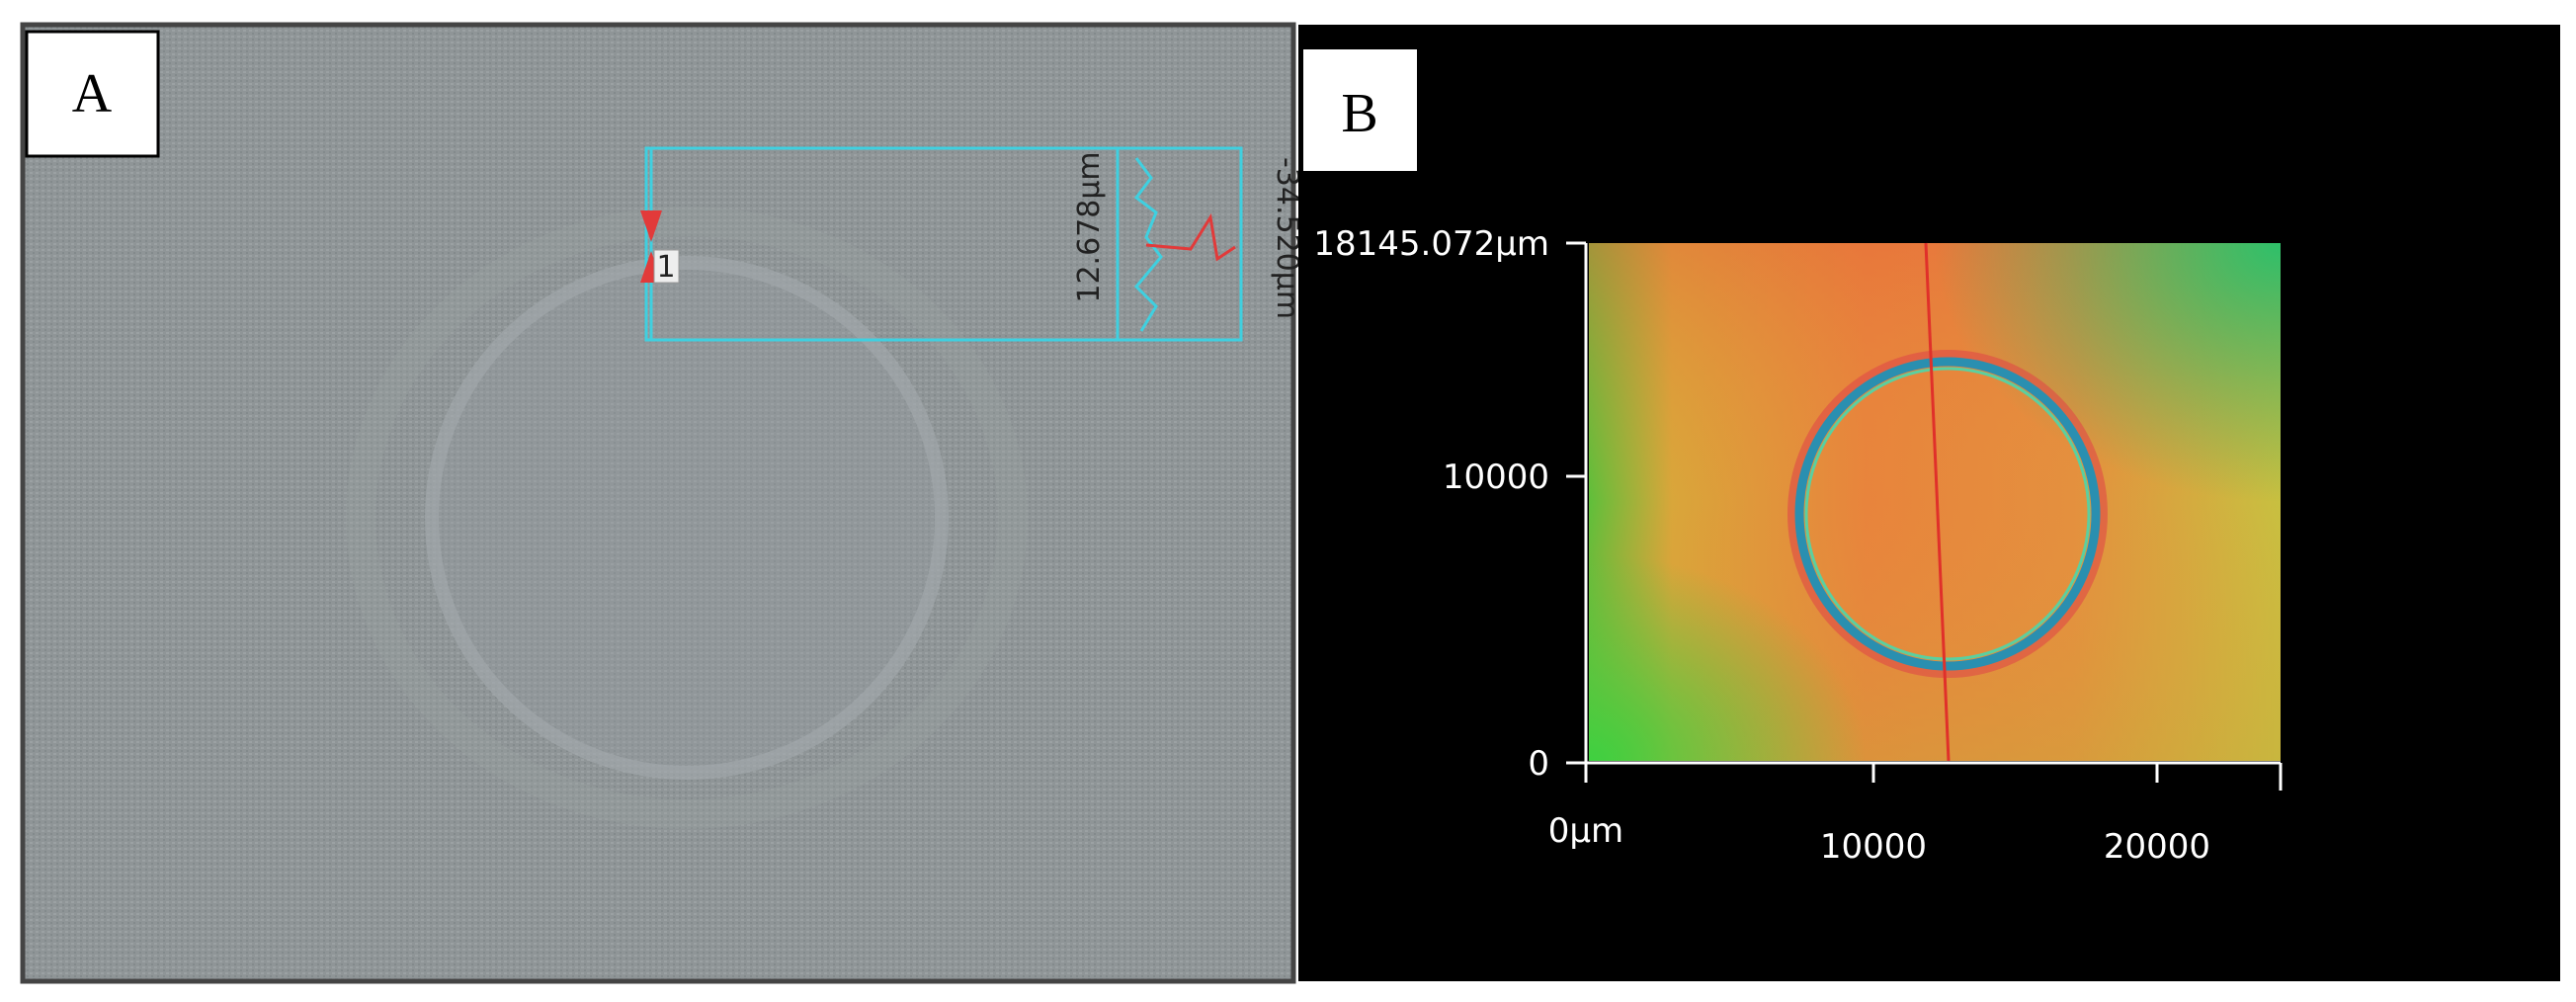 Image resolution: width=2576 pixels, height=1002 pixels. What do you see at coordinates (1190, 237) in the screenshot?
I see `profile-curve` at bounding box center [1190, 237].